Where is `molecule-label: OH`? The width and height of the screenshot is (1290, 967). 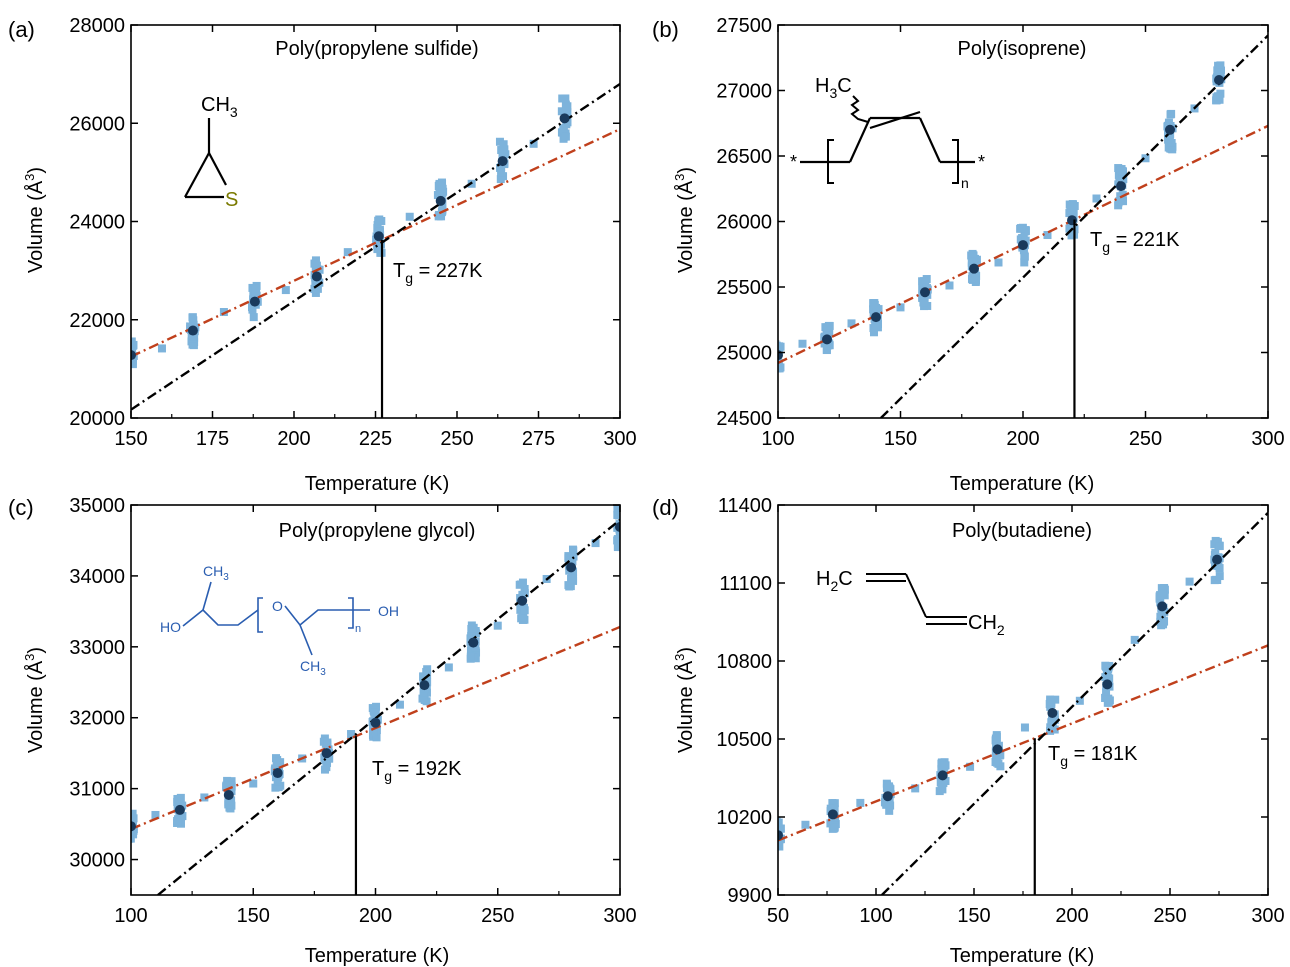
molecule-label: OH is located at coordinates (388, 611).